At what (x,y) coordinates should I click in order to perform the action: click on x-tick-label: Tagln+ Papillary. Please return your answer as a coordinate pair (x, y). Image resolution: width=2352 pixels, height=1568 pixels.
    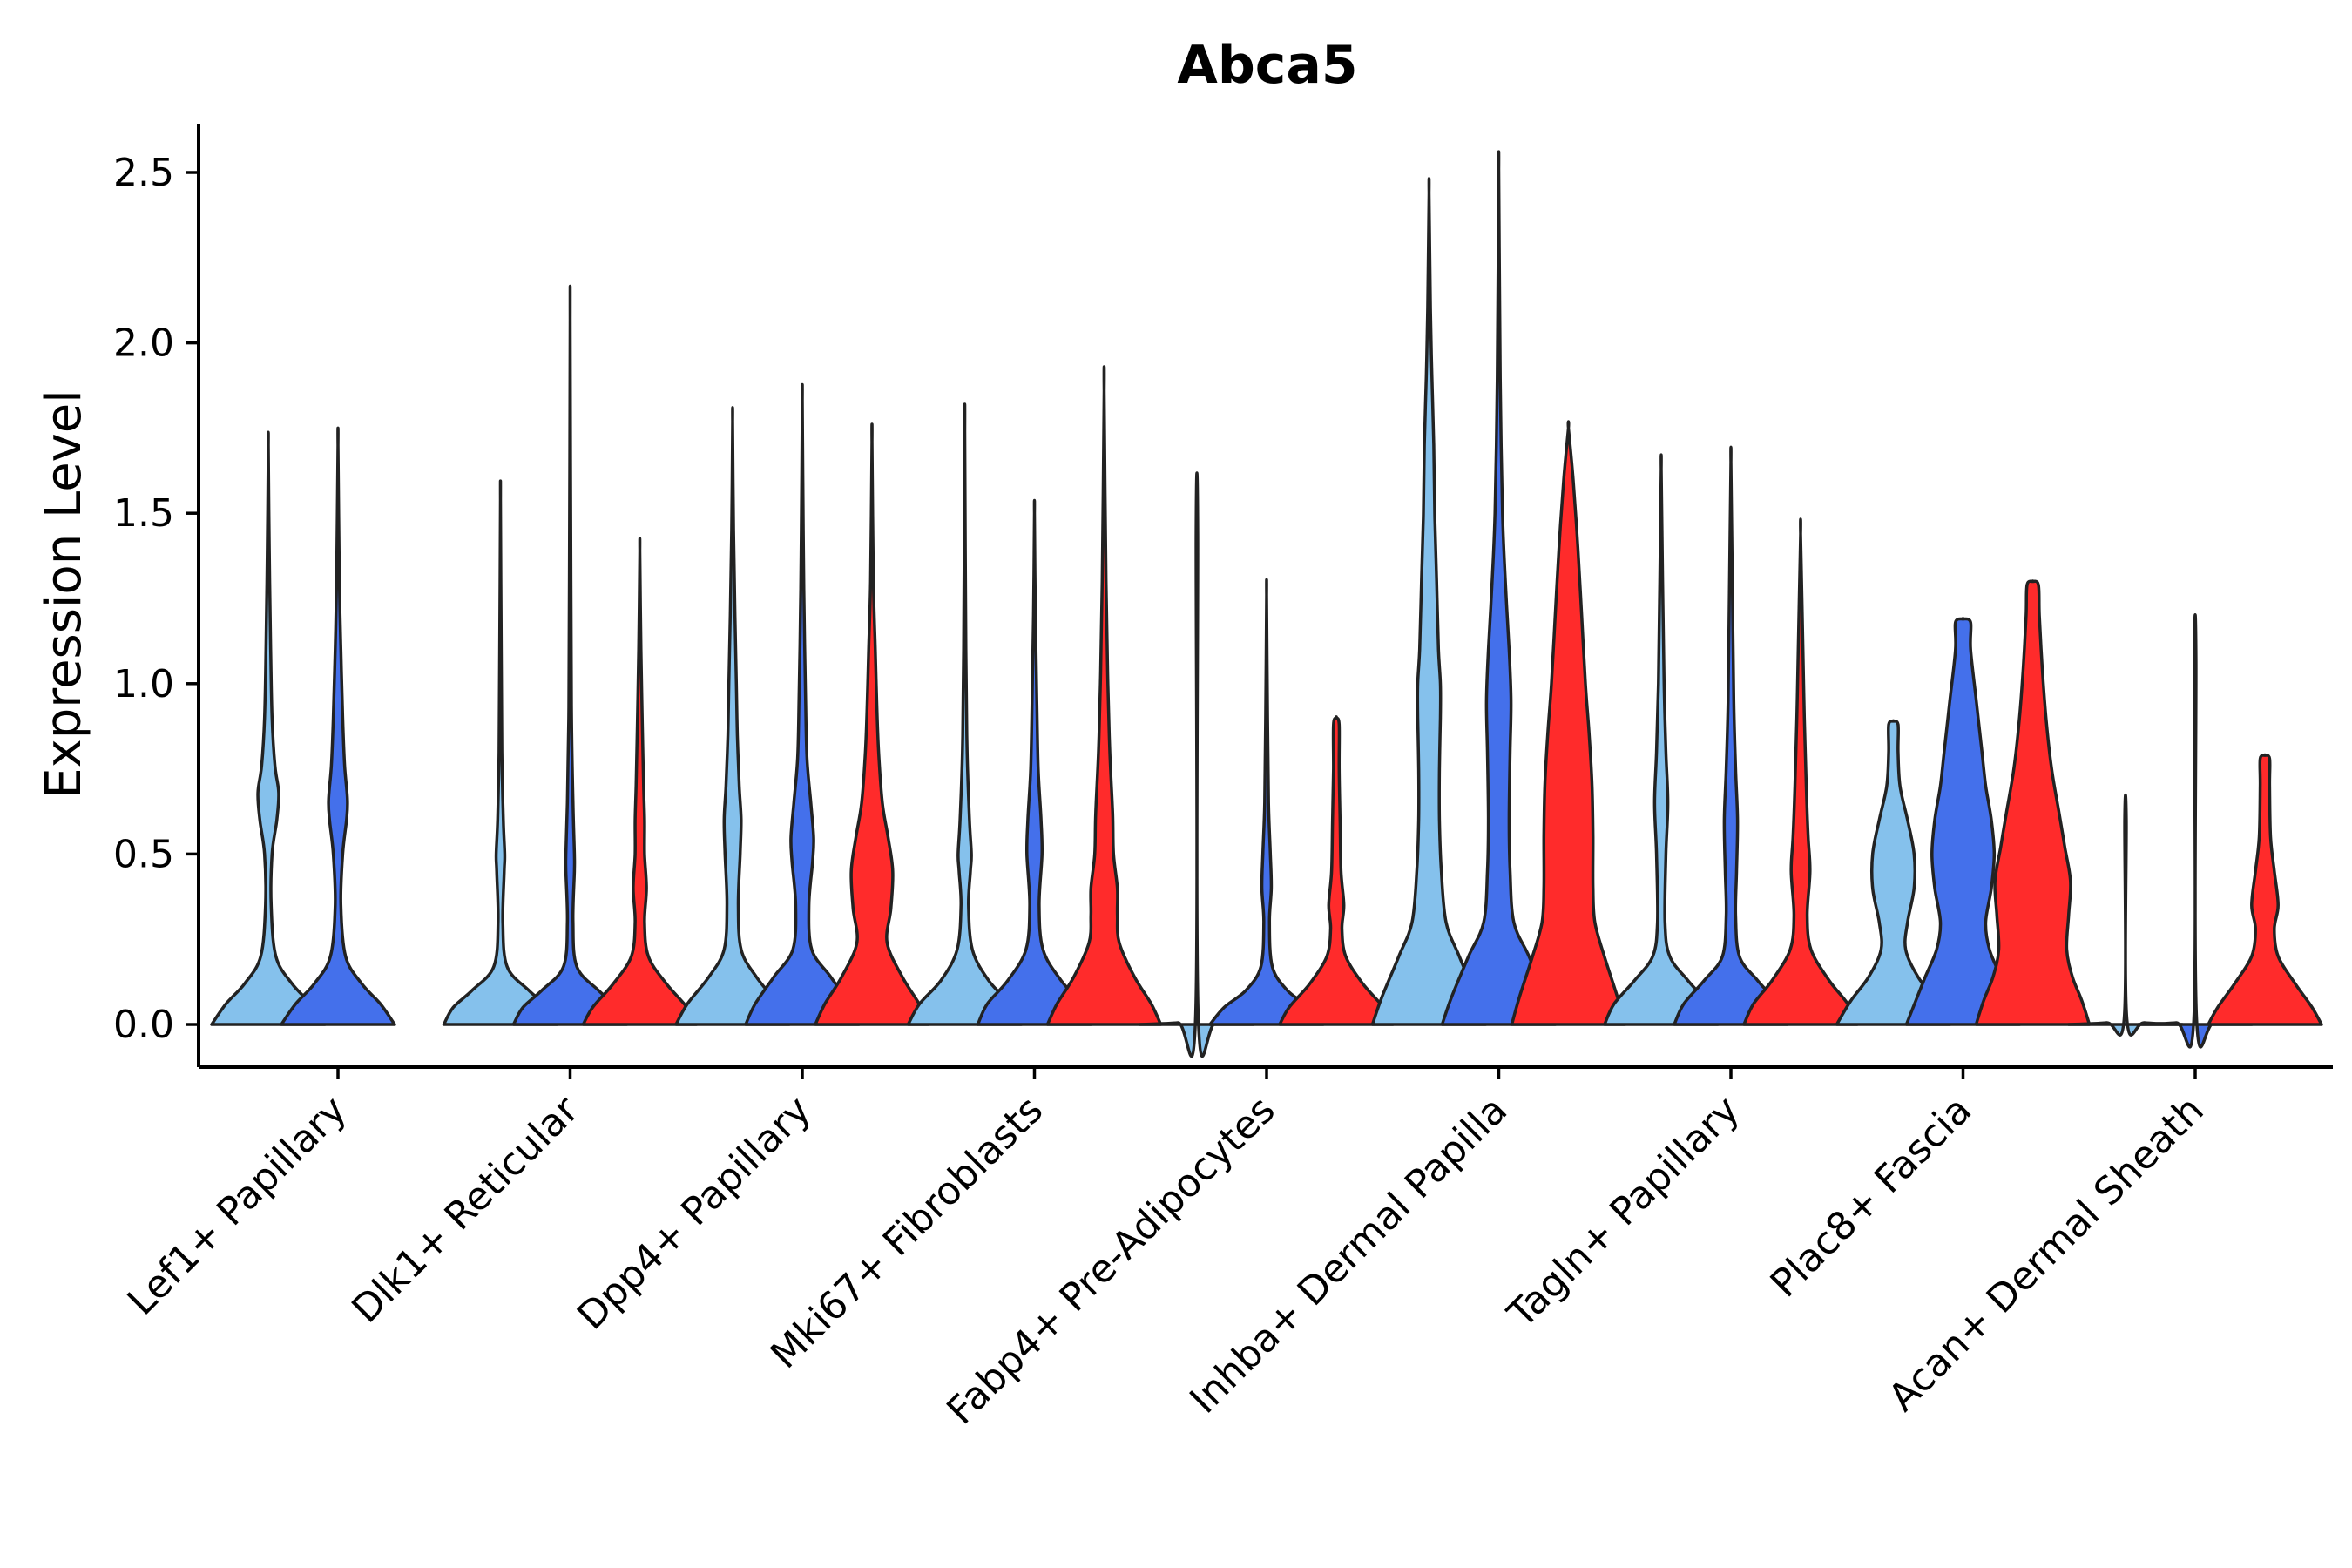
    Looking at the image, I should click on (1624, 1212).